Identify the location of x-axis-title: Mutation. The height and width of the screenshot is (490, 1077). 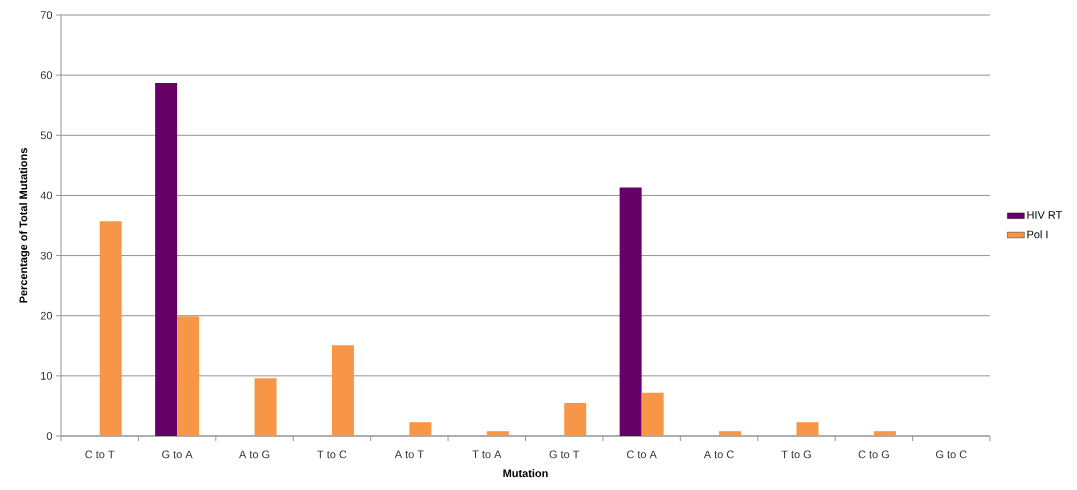
(525, 473).